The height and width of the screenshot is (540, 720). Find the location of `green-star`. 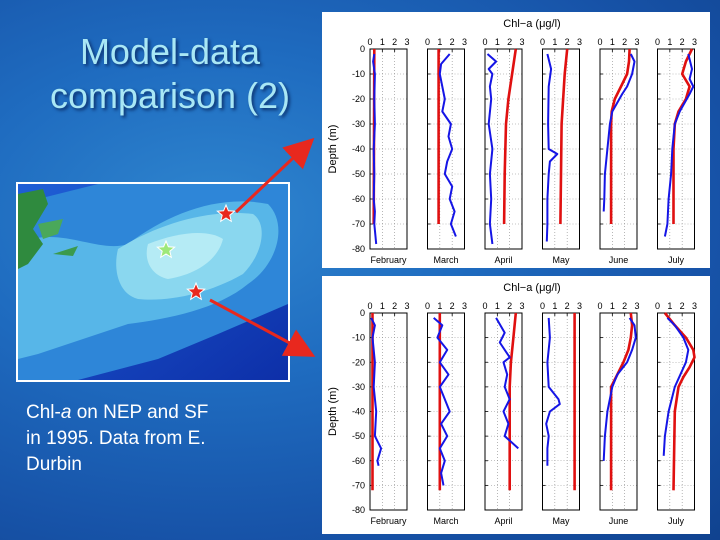

green-star is located at coordinates (166, 249).